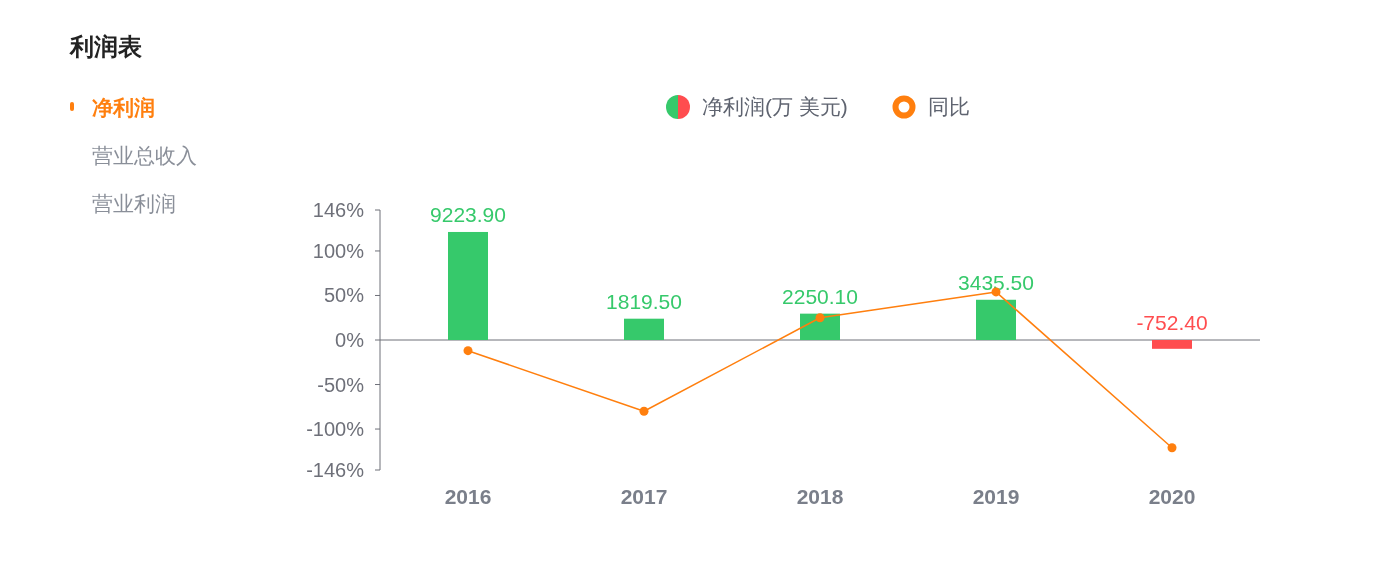 The image size is (1378, 570). I want to click on legend-label: 净利润(万 美元), so click(775, 106).